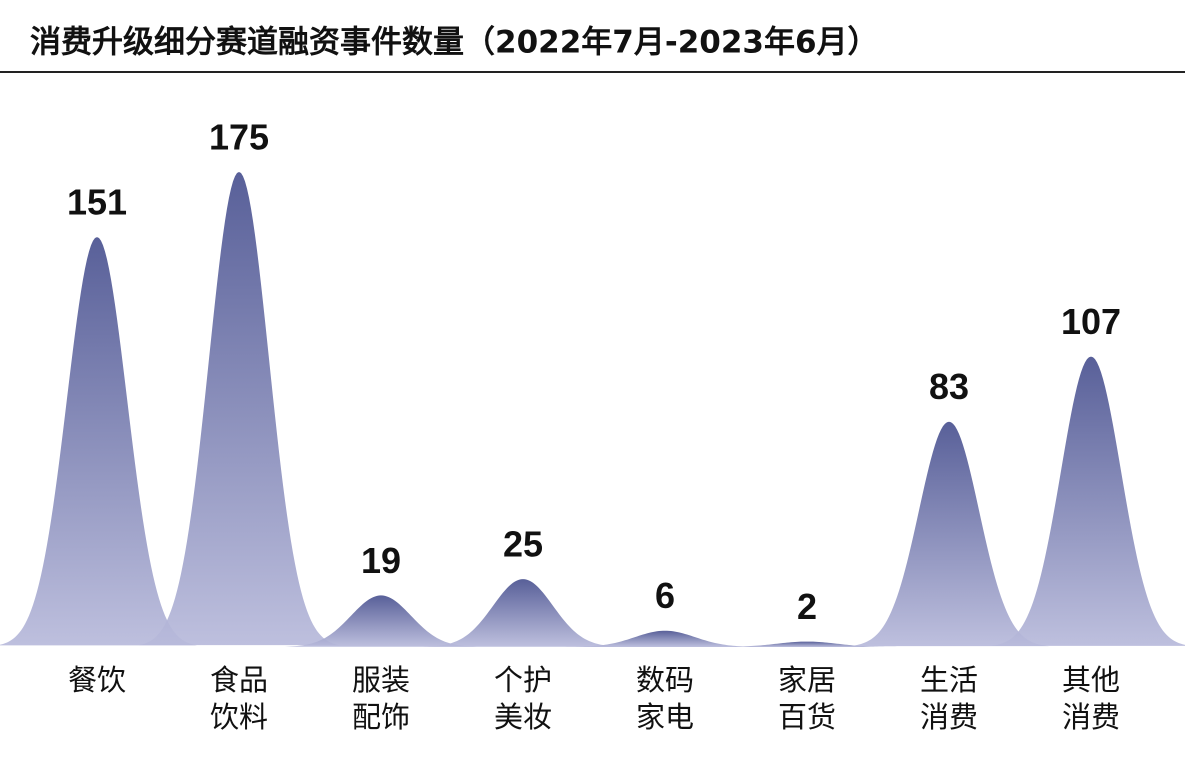 This screenshot has height=773, width=1185. I want to click on x-tick-label: 数码, so click(665, 680).